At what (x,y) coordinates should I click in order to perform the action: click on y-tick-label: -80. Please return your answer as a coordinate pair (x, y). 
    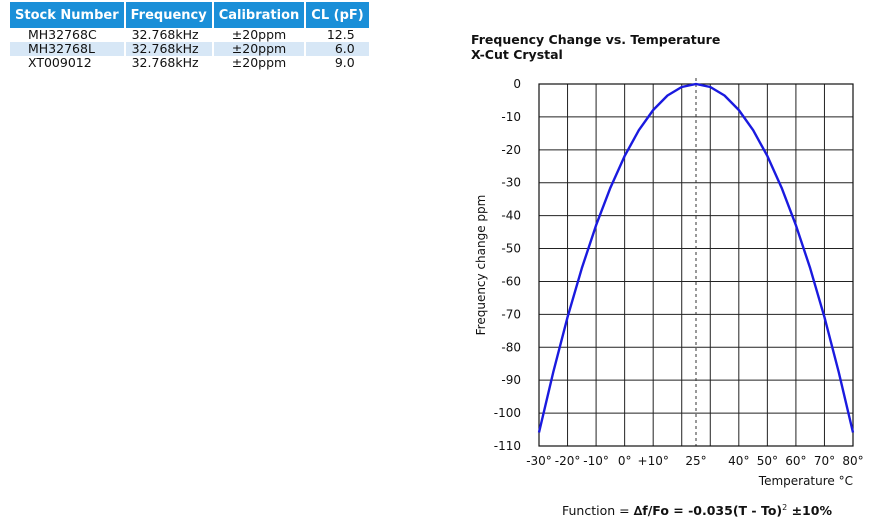
    Looking at the image, I should click on (511, 347).